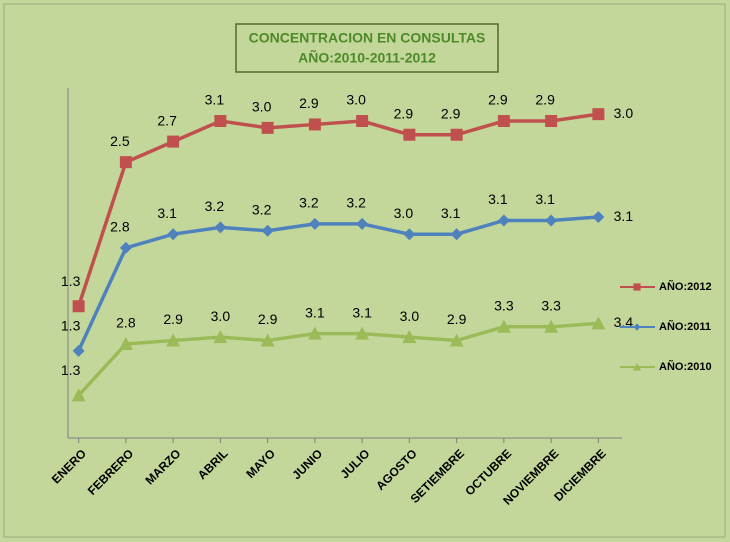 The width and height of the screenshot is (730, 542). Describe the element at coordinates (367, 48) in the screenshot. I see `title-box` at that location.